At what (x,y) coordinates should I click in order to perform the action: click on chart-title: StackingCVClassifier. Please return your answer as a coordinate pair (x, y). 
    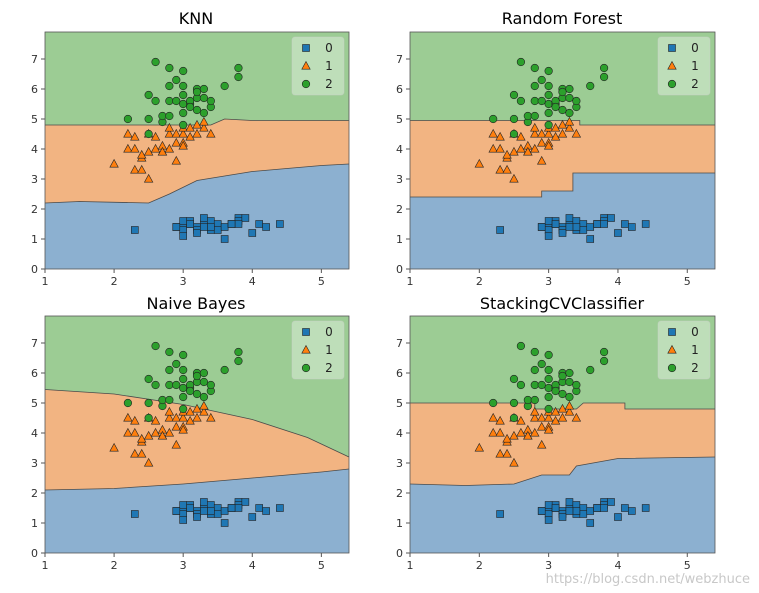
    Looking at the image, I should click on (562, 303).